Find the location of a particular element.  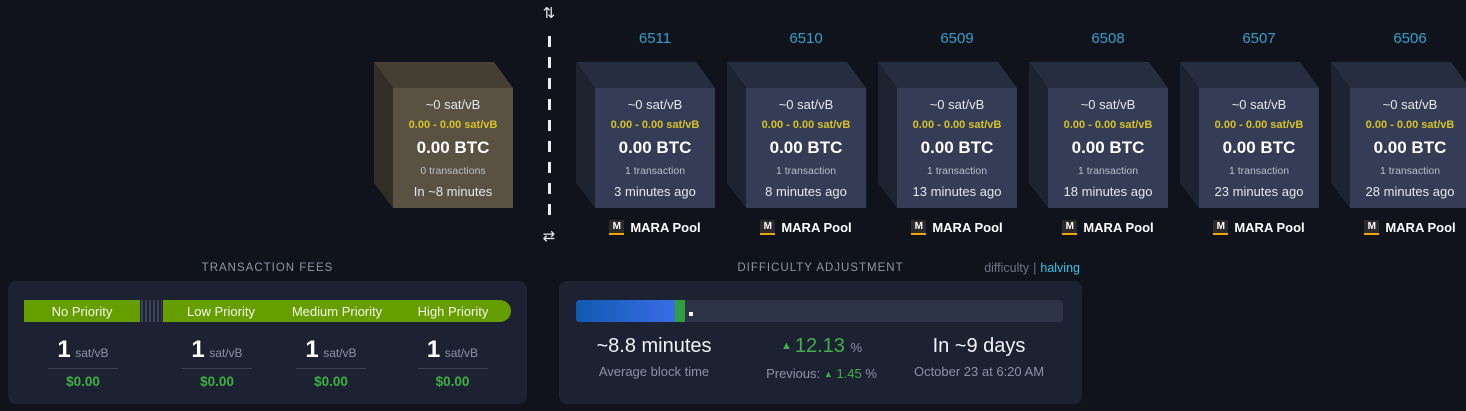

average-block-time-label: Average block time is located at coordinates (654, 371).